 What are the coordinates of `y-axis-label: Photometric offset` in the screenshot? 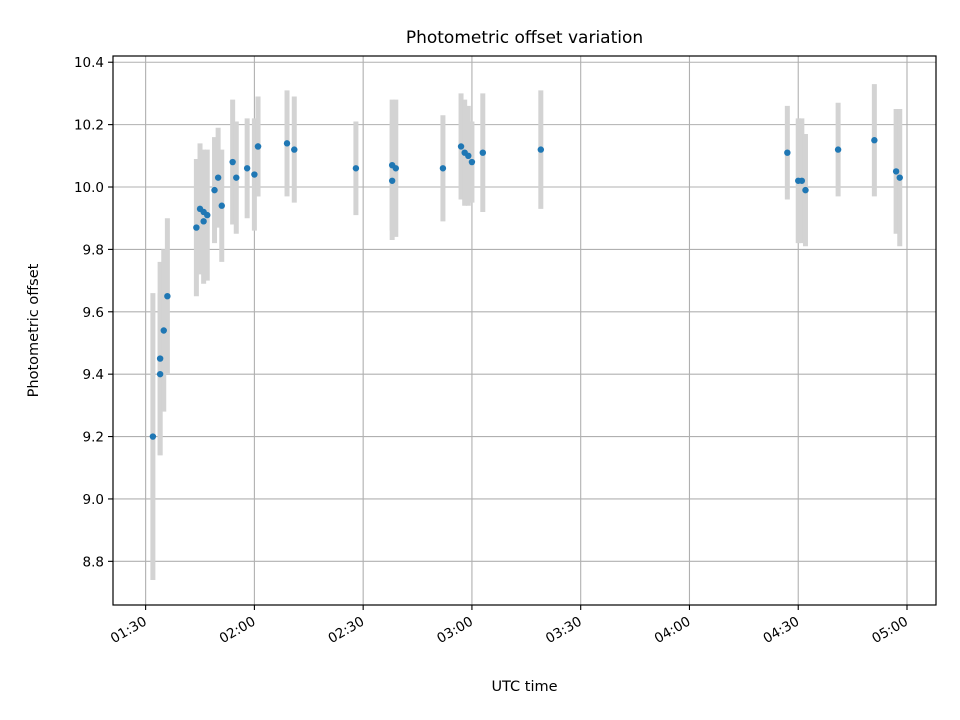 It's located at (34, 330).